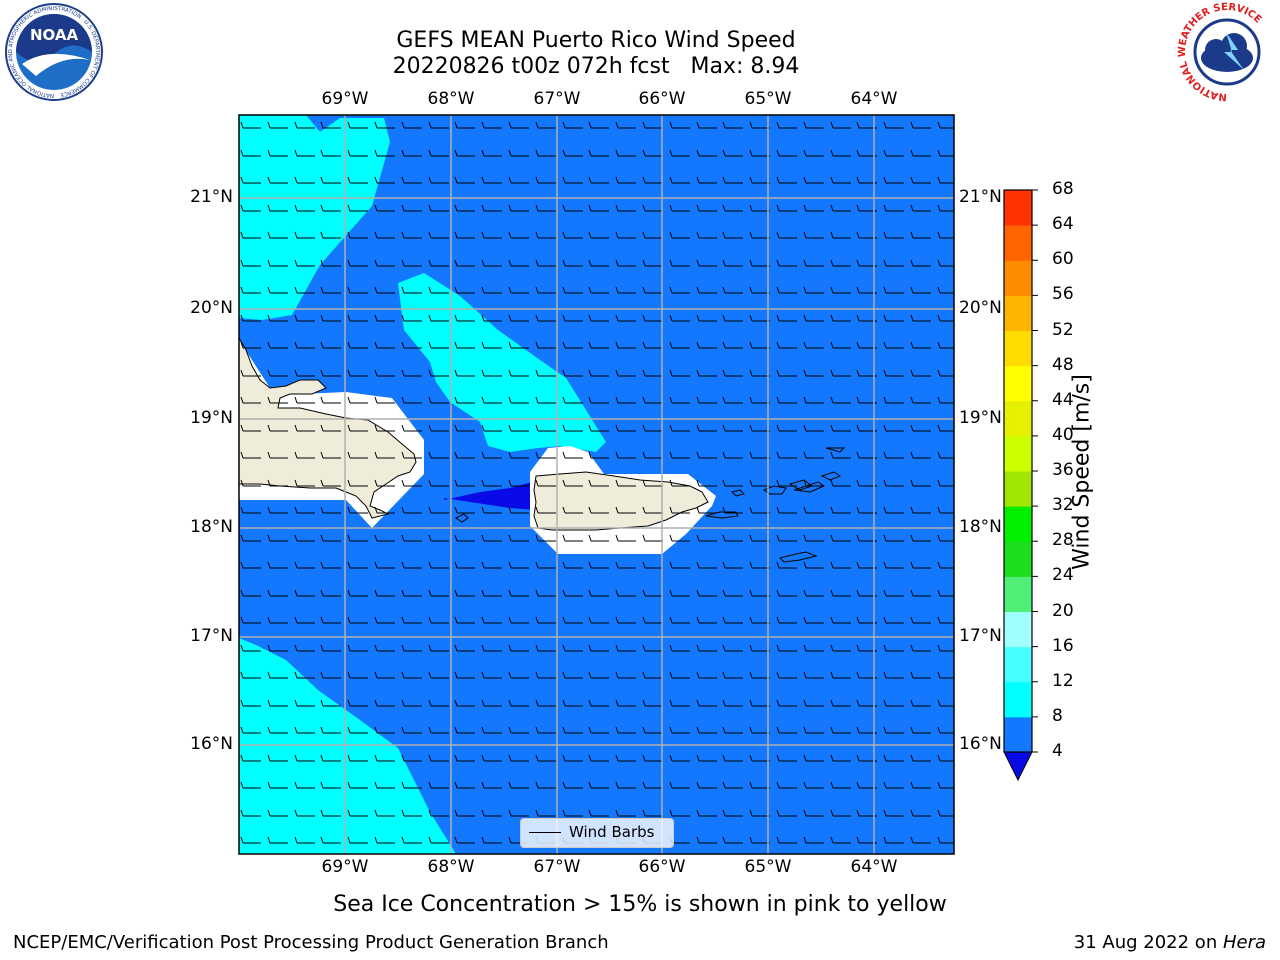 The height and width of the screenshot is (960, 1280). I want to click on lat-label-right: 19°N, so click(980, 418).